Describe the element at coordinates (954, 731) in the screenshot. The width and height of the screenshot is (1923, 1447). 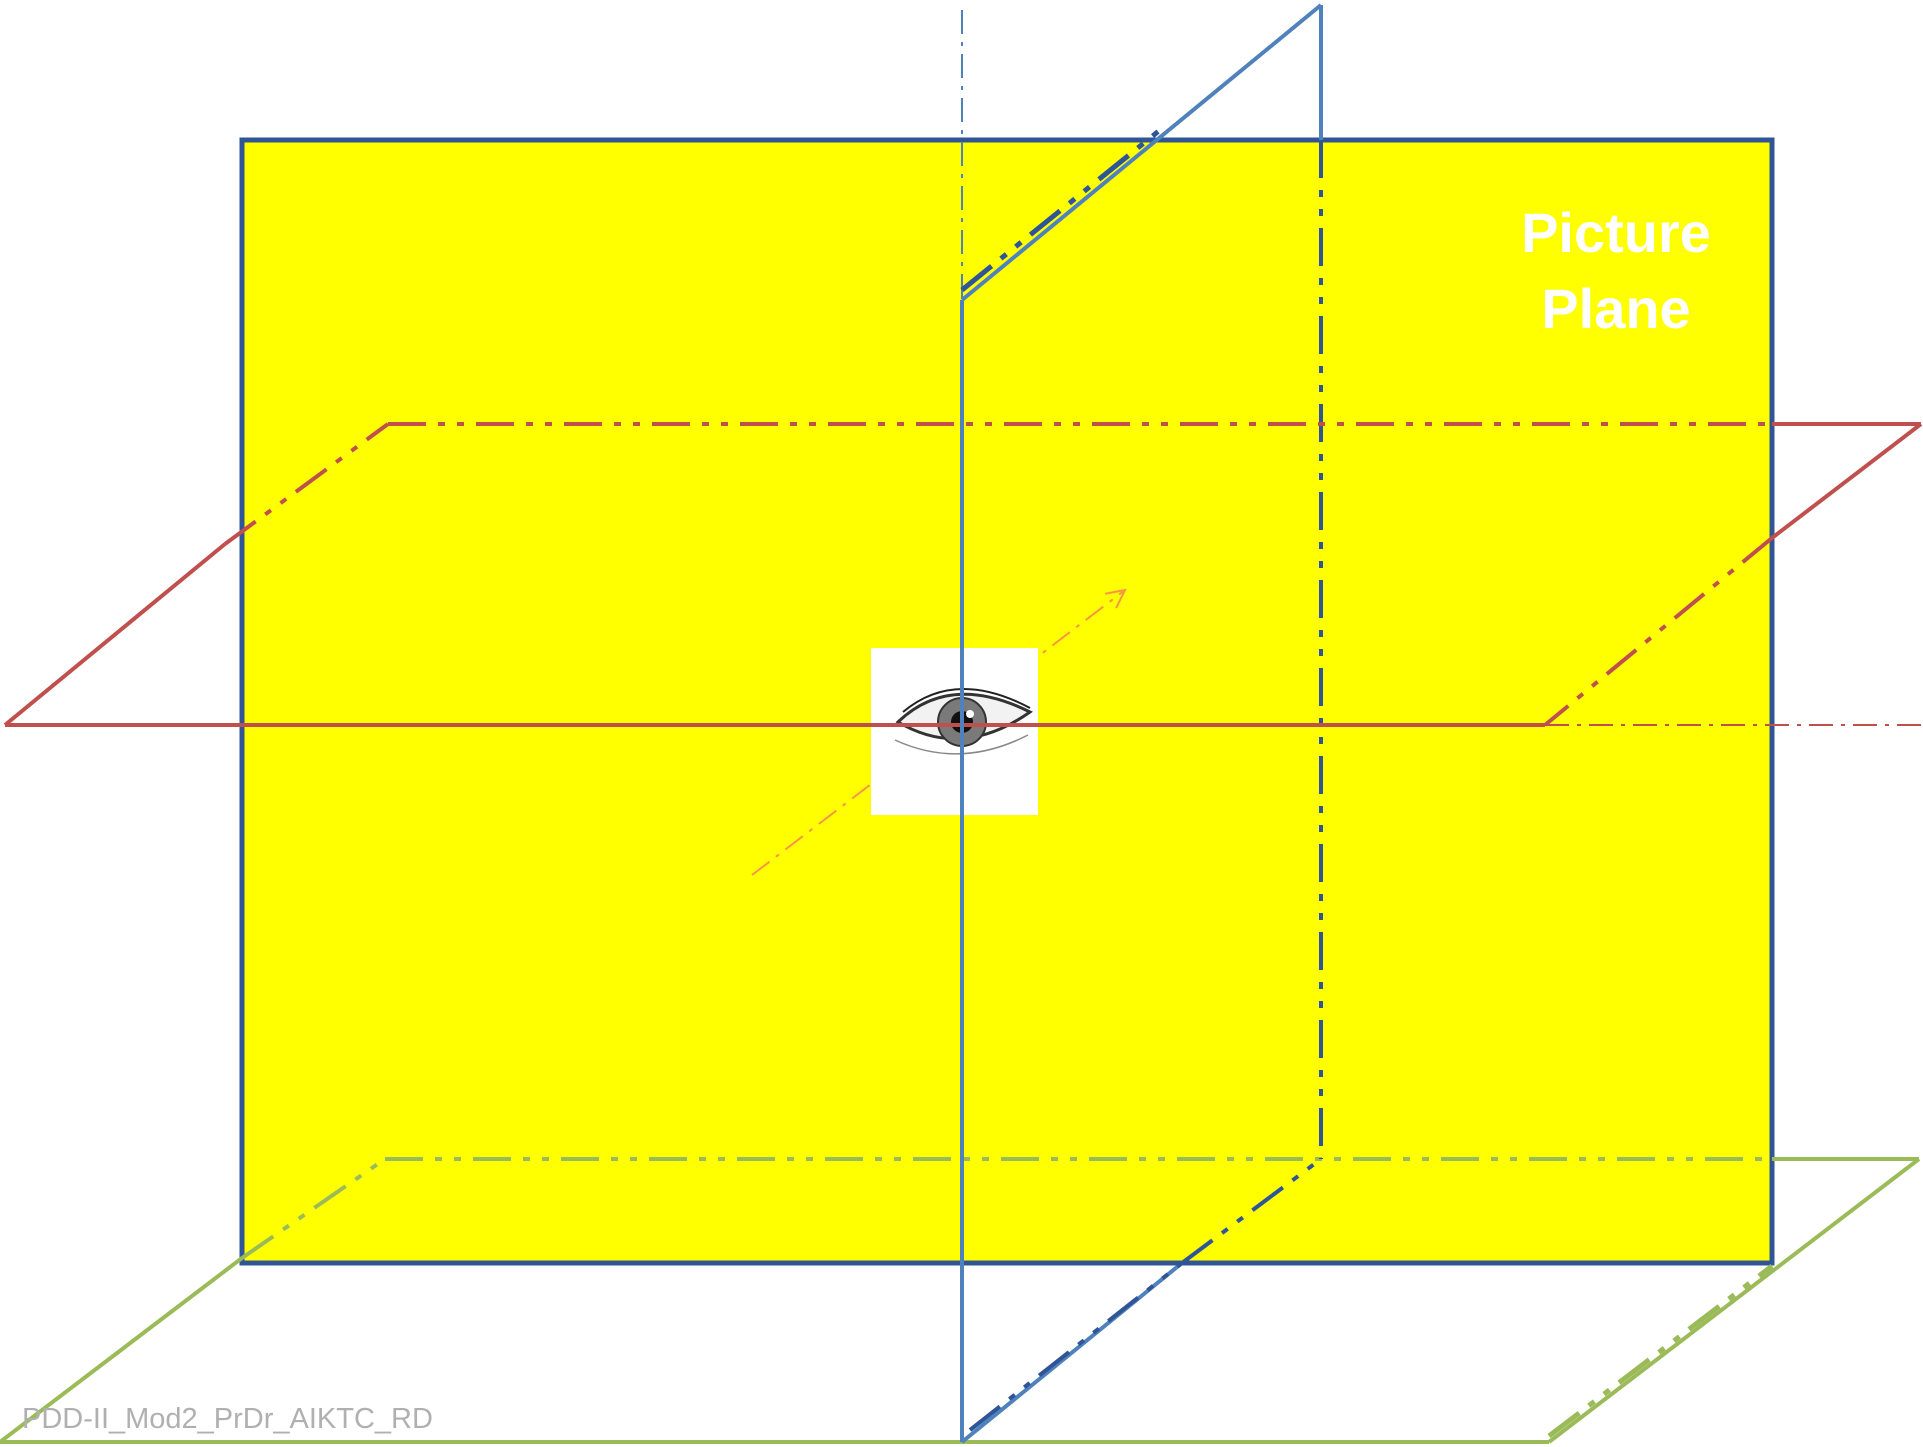
I see `eye-icon` at that location.